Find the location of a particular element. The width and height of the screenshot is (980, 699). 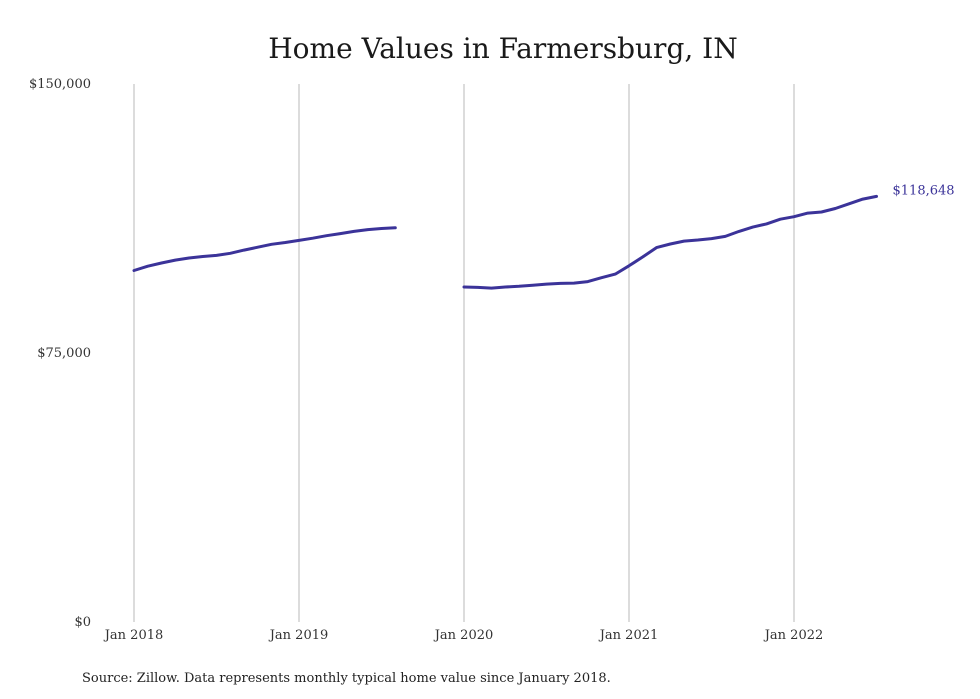

x-tick-label: Jan 2021 is located at coordinates (628, 635).